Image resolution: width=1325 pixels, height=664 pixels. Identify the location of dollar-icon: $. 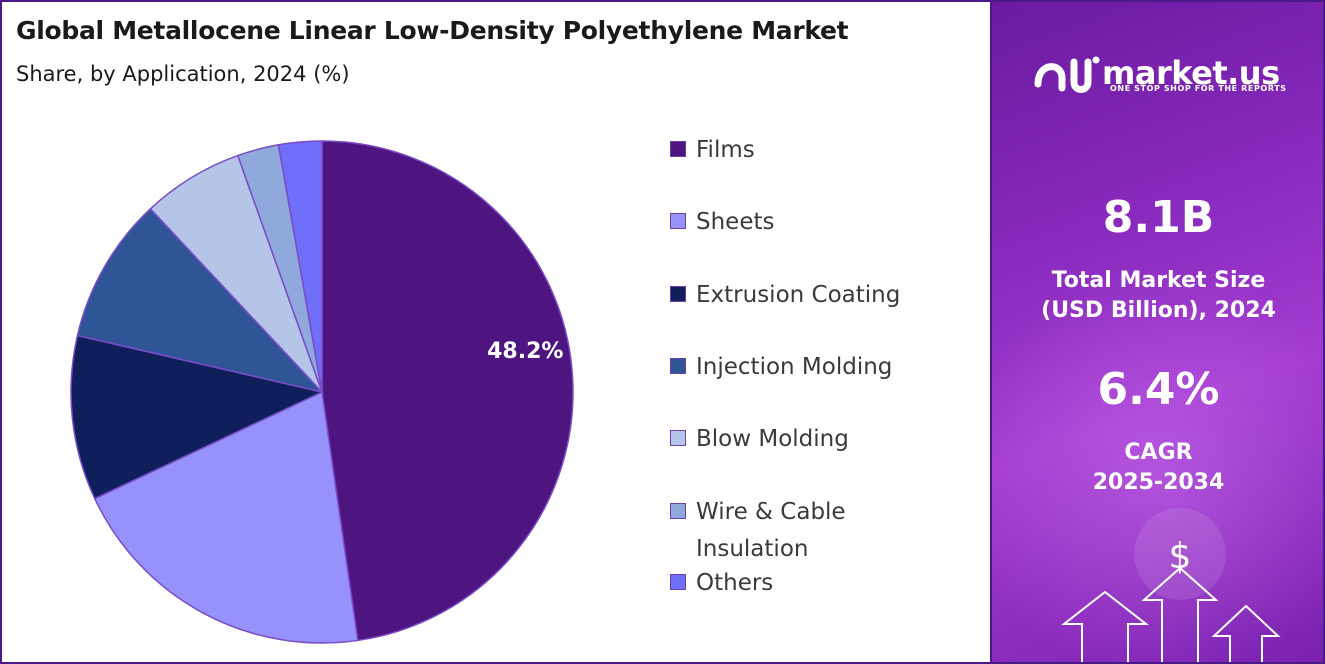
(1180, 556).